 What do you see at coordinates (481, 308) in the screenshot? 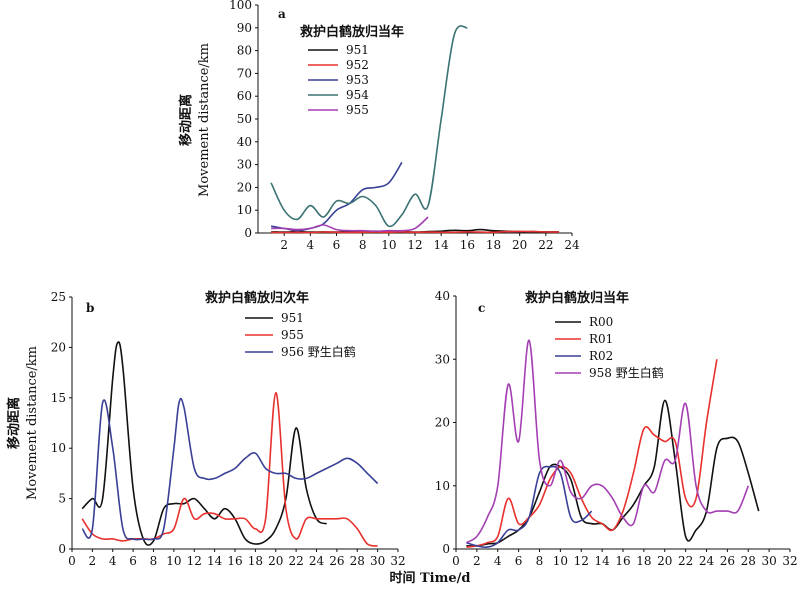
I see `panel-label: c` at bounding box center [481, 308].